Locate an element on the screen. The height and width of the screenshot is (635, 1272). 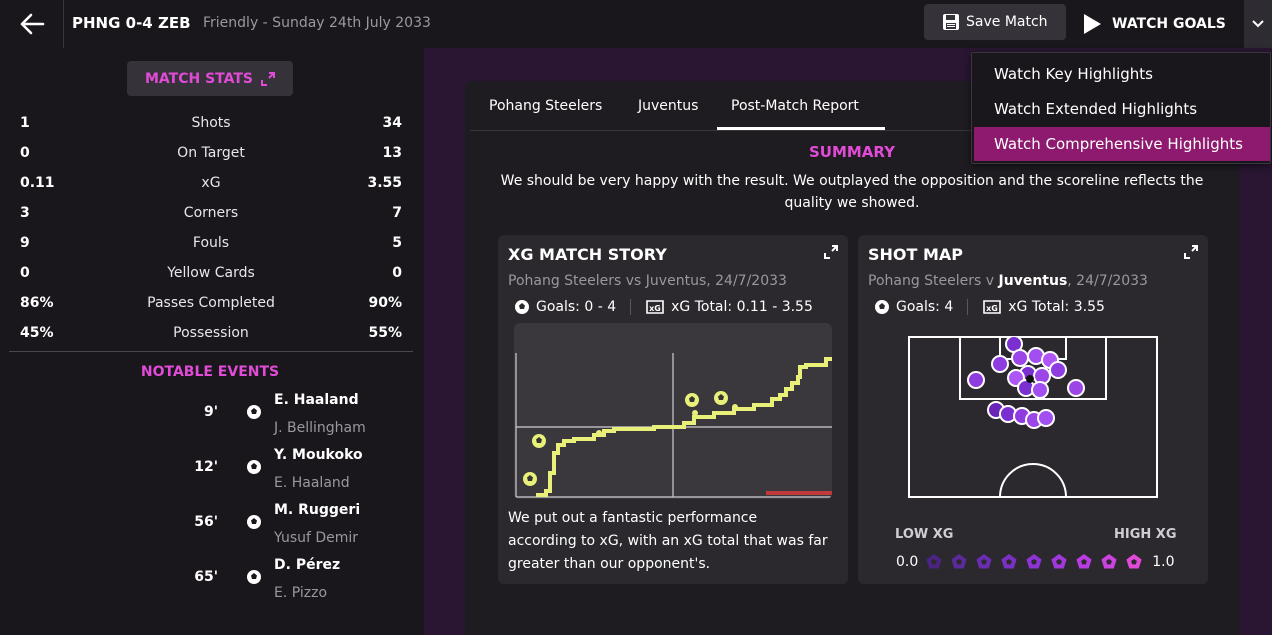
event-item: 65' D. Pérez E. Pizzo is located at coordinates (210, 582).